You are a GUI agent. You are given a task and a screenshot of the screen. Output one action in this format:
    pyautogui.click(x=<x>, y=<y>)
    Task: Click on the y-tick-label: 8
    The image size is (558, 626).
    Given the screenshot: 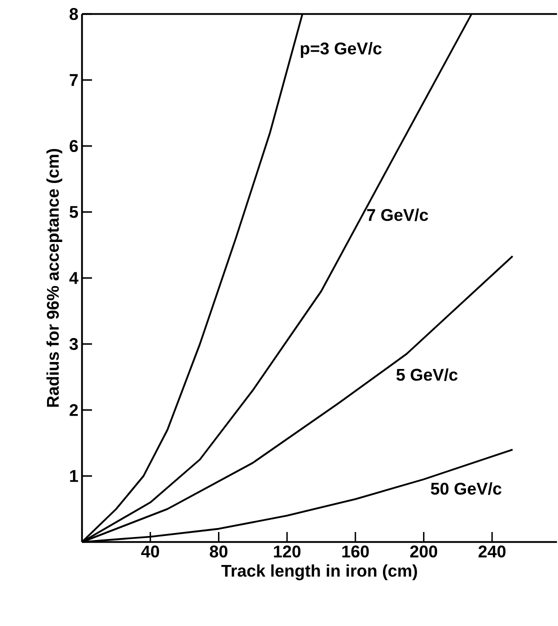 What is the action you would take?
    pyautogui.click(x=74, y=14)
    